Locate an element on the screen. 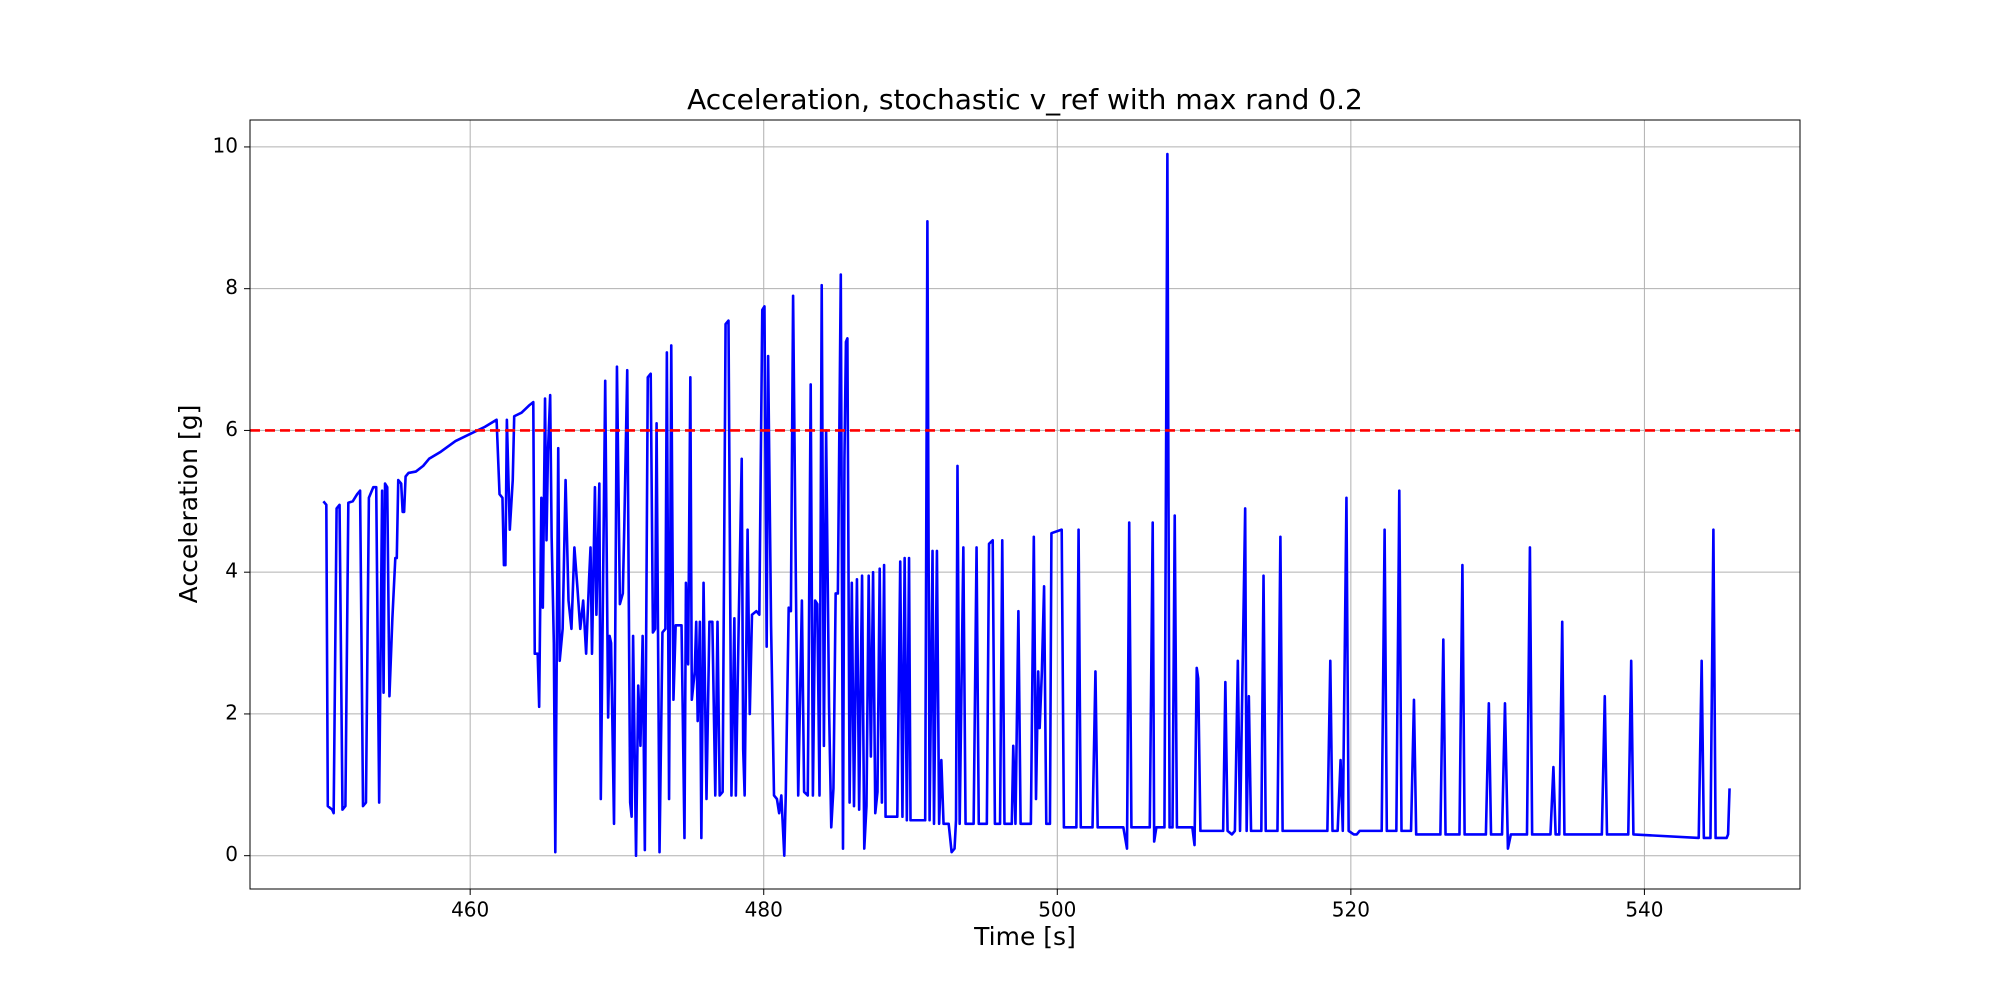 Image resolution: width=2000 pixels, height=1000 pixels. y-tick-label: 2 is located at coordinates (231, 712).